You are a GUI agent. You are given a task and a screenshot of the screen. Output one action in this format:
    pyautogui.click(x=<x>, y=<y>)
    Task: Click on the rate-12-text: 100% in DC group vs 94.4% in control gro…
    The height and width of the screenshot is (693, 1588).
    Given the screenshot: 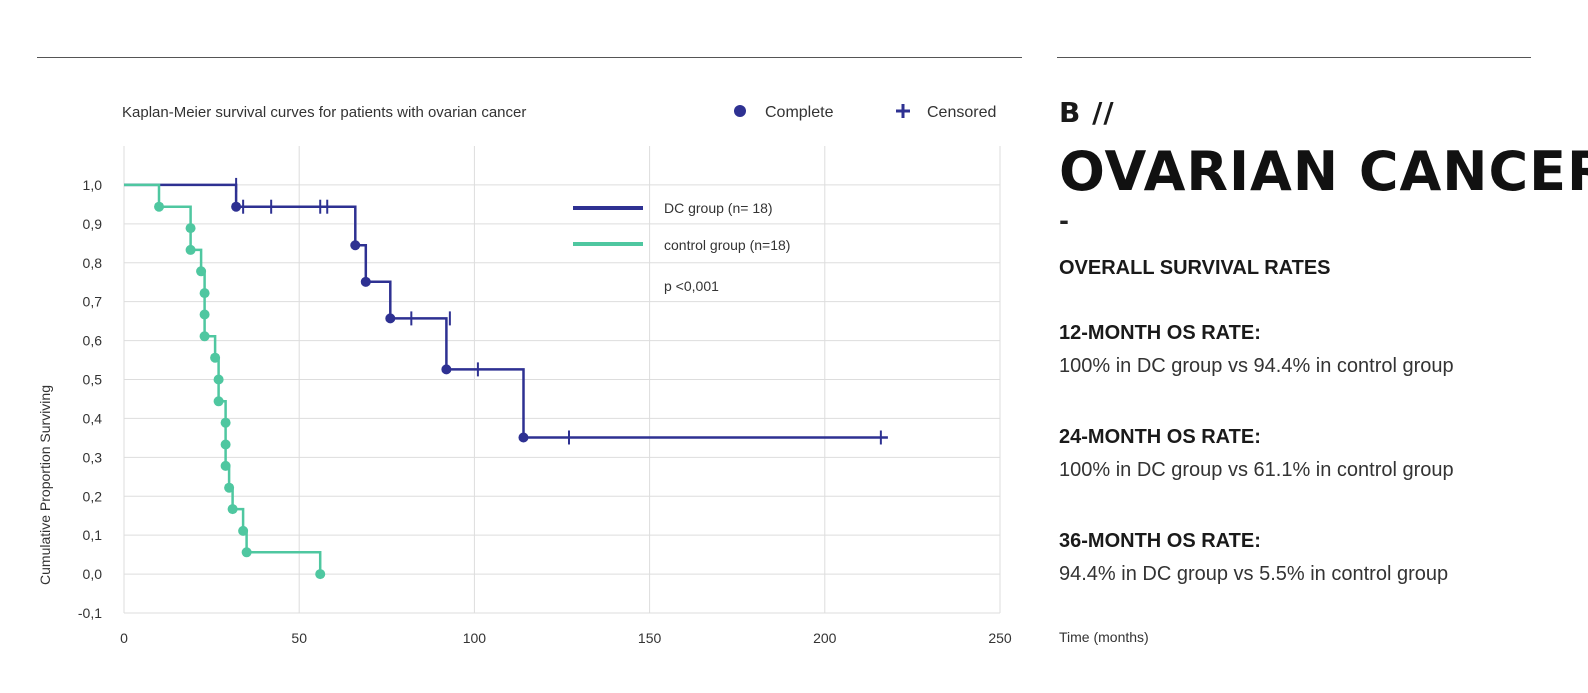 What is the action you would take?
    pyautogui.click(x=1256, y=366)
    